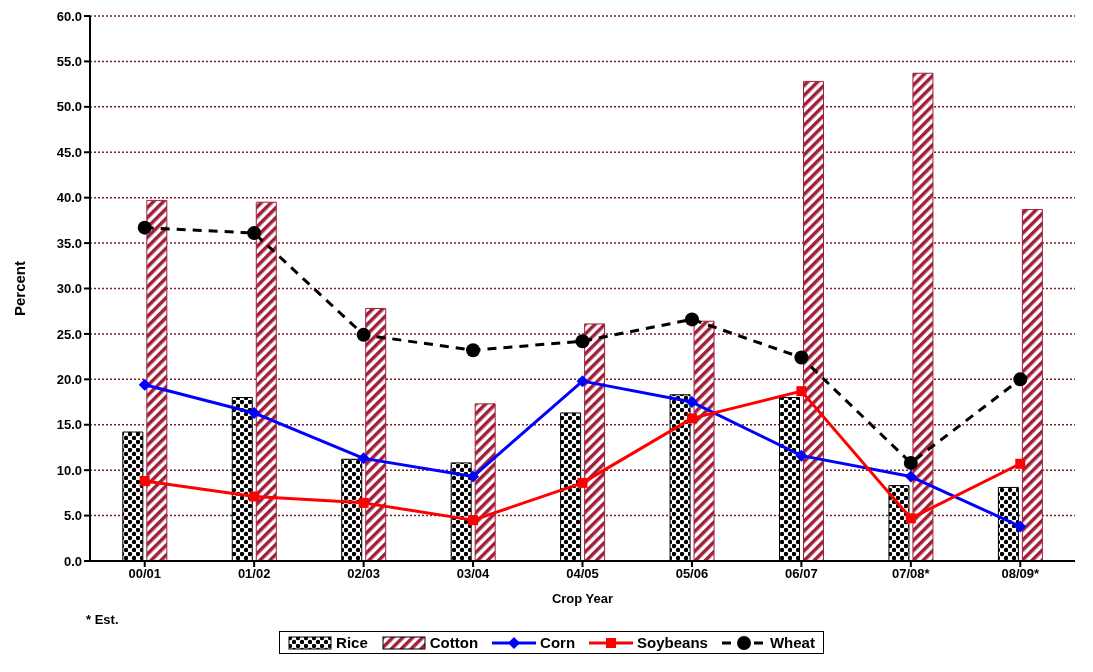 This screenshot has width=1093, height=672. What do you see at coordinates (558, 642) in the screenshot?
I see `legend-label: Corn` at bounding box center [558, 642].